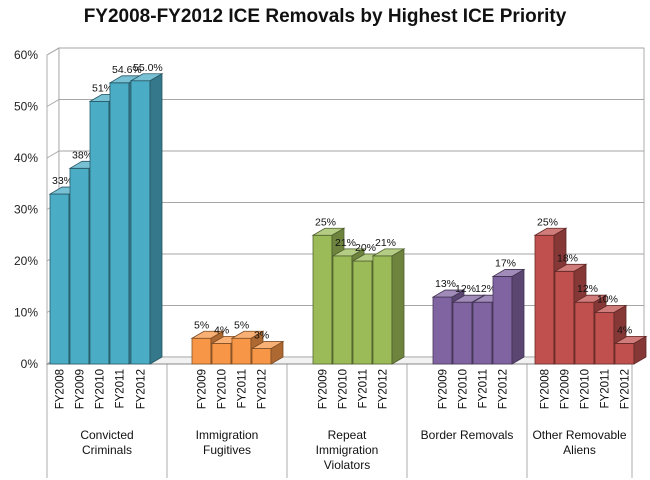  I want to click on category-label: Other Removable Aliens, so click(579, 442).